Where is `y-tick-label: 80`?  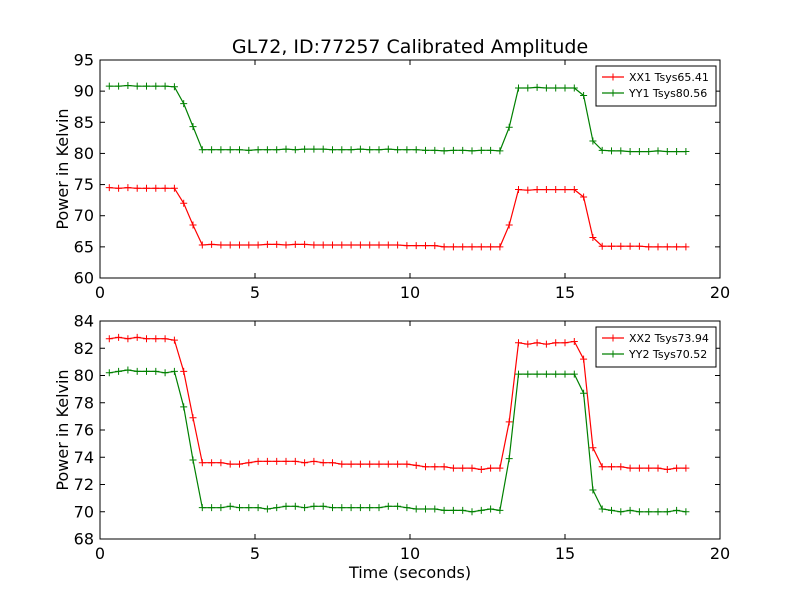 y-tick-label: 80 is located at coordinates (84, 375).